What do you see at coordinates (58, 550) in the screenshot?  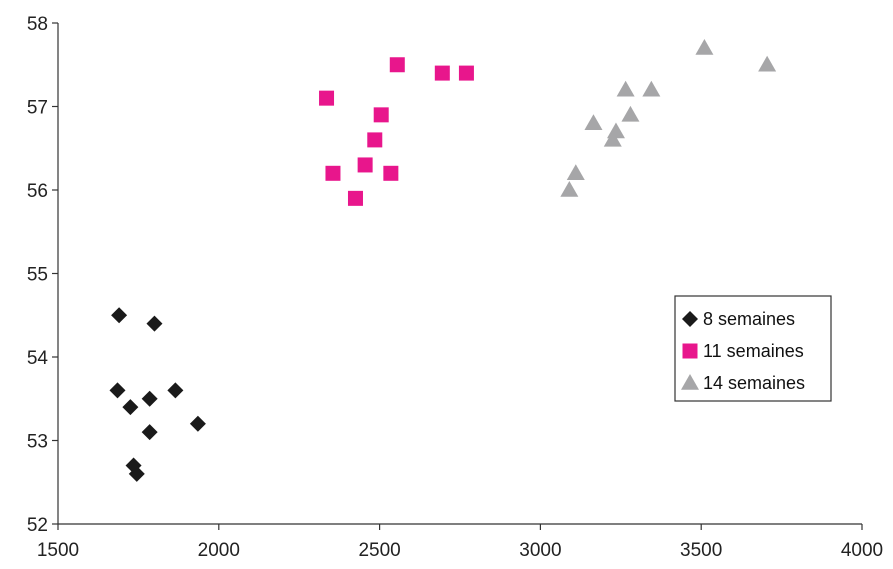 I see `x-tick-label: 1500` at bounding box center [58, 550].